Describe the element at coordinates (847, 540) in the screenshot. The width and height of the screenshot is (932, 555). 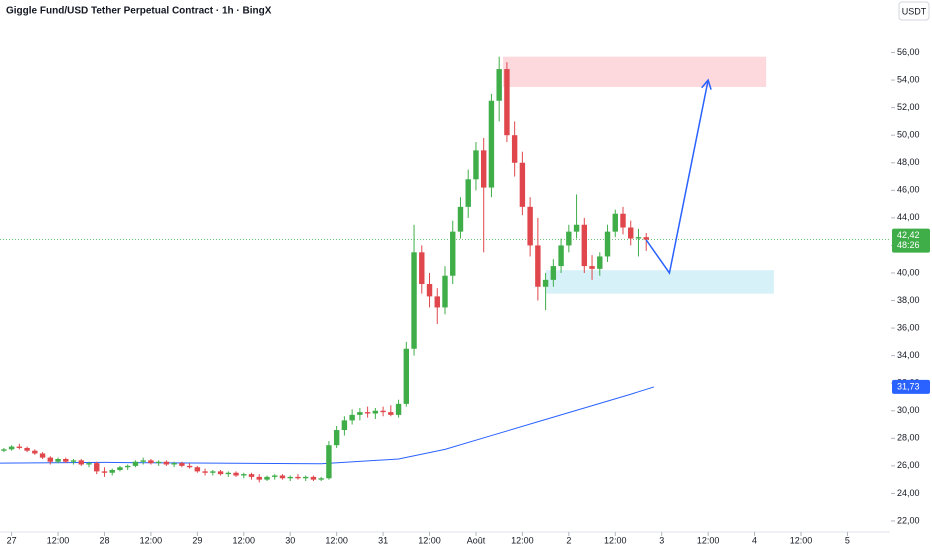
I see `x-tick-label: 5` at that location.